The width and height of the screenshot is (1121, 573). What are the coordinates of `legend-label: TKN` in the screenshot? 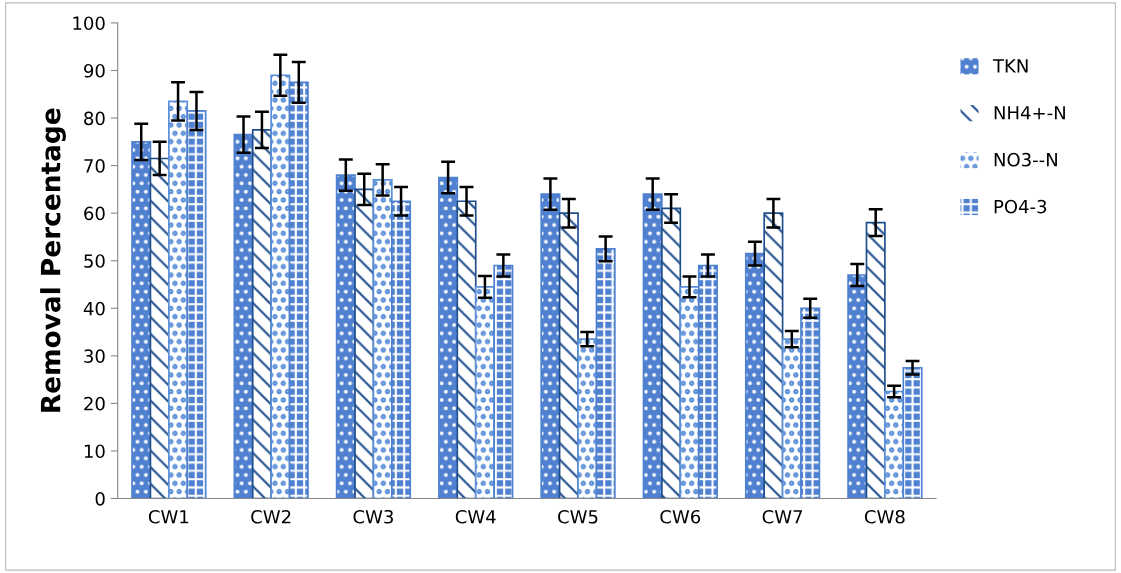 It's located at (1010, 66).